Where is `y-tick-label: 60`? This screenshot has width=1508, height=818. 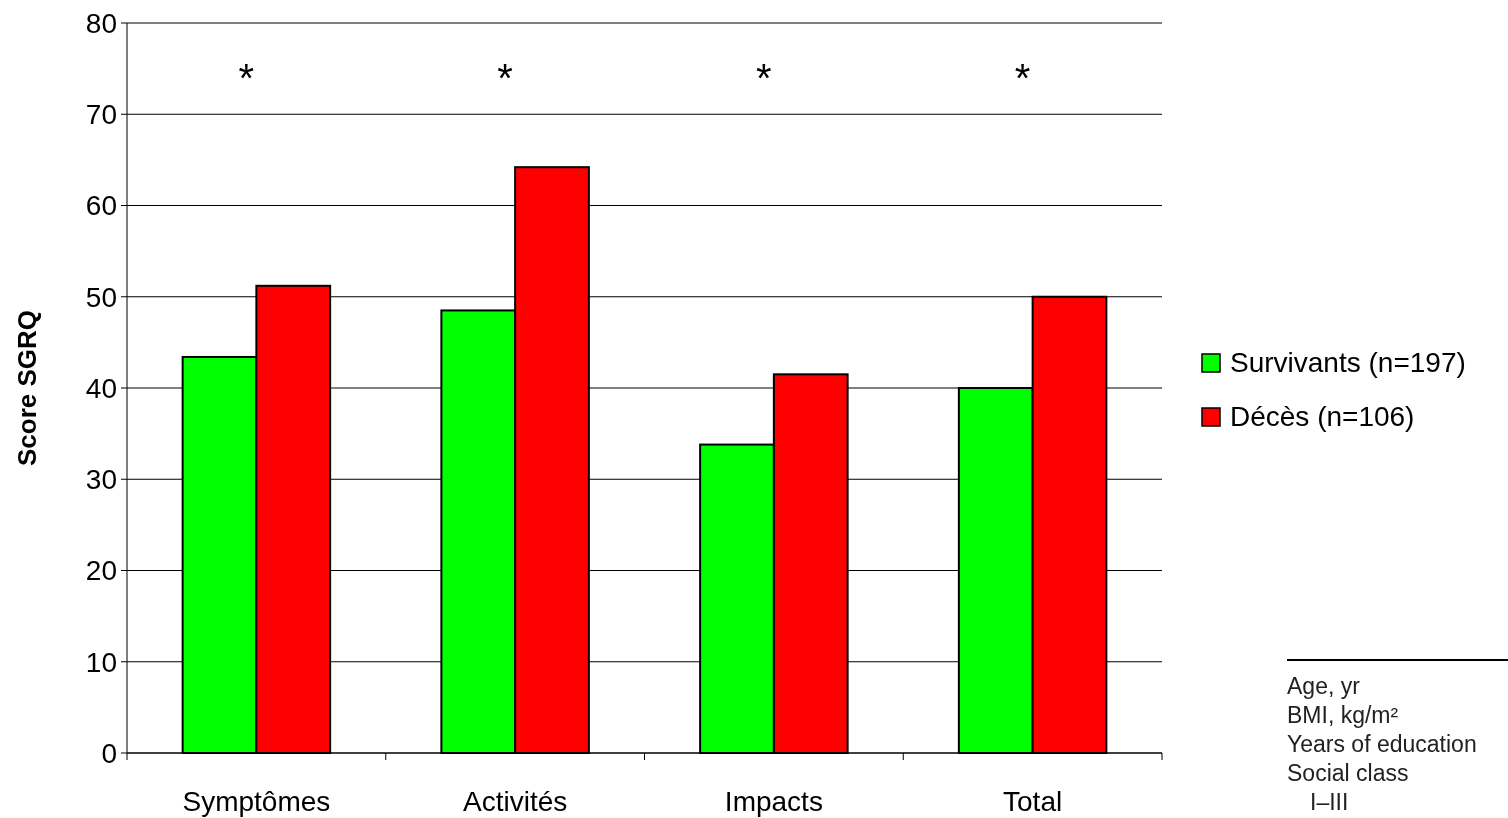 y-tick-label: 60 is located at coordinates (101, 206).